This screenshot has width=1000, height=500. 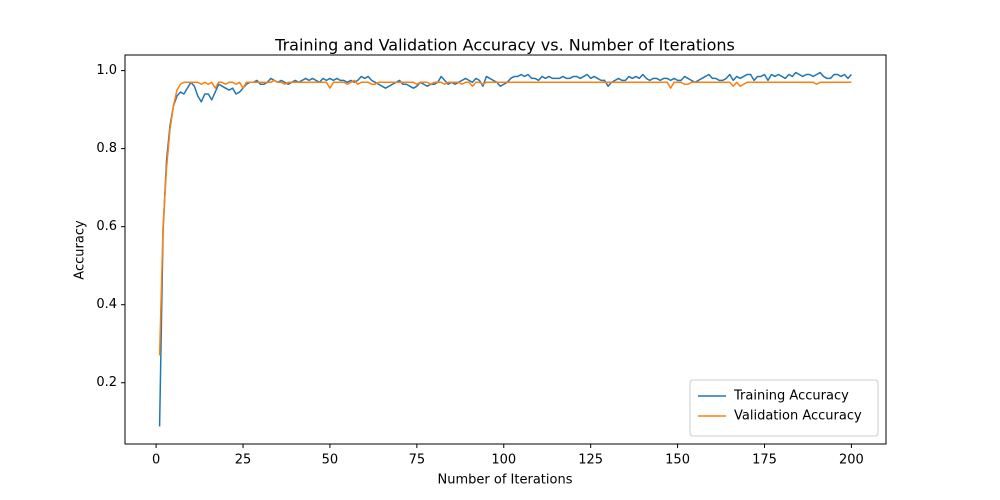 I want to click on x-tick-label: 100, so click(x=503, y=460).